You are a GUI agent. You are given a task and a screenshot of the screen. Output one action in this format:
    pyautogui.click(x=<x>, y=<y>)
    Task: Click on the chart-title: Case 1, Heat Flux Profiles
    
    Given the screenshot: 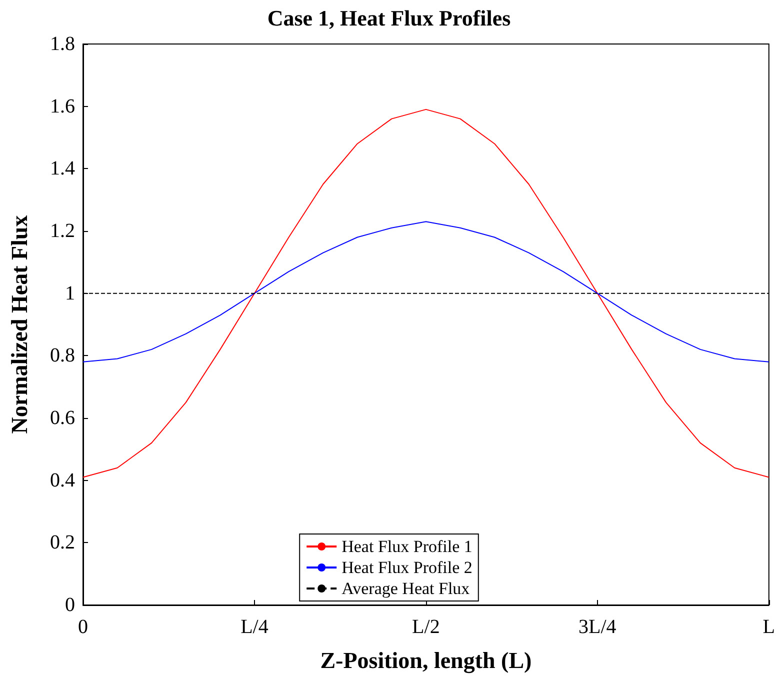 What is the action you would take?
    pyautogui.click(x=389, y=18)
    